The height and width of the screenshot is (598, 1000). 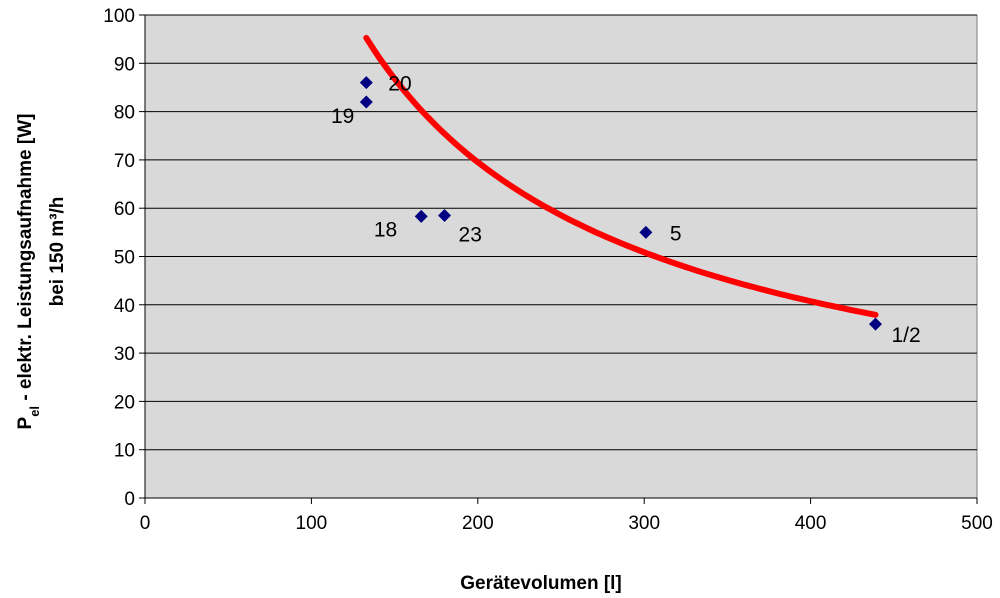 What do you see at coordinates (25, 422) in the screenshot?
I see `y-axis-title-symbol: P` at bounding box center [25, 422].